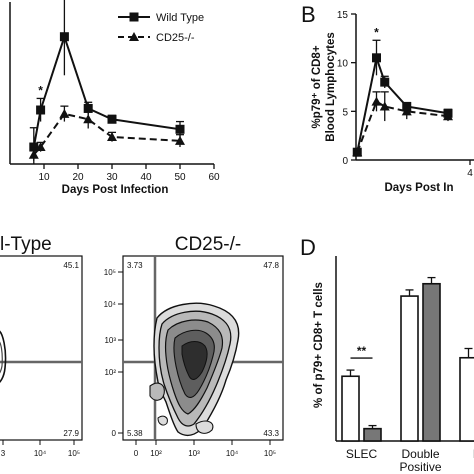 The image size is (474, 474). I want to click on panel-a-x-tick-label: 10, so click(44, 177).